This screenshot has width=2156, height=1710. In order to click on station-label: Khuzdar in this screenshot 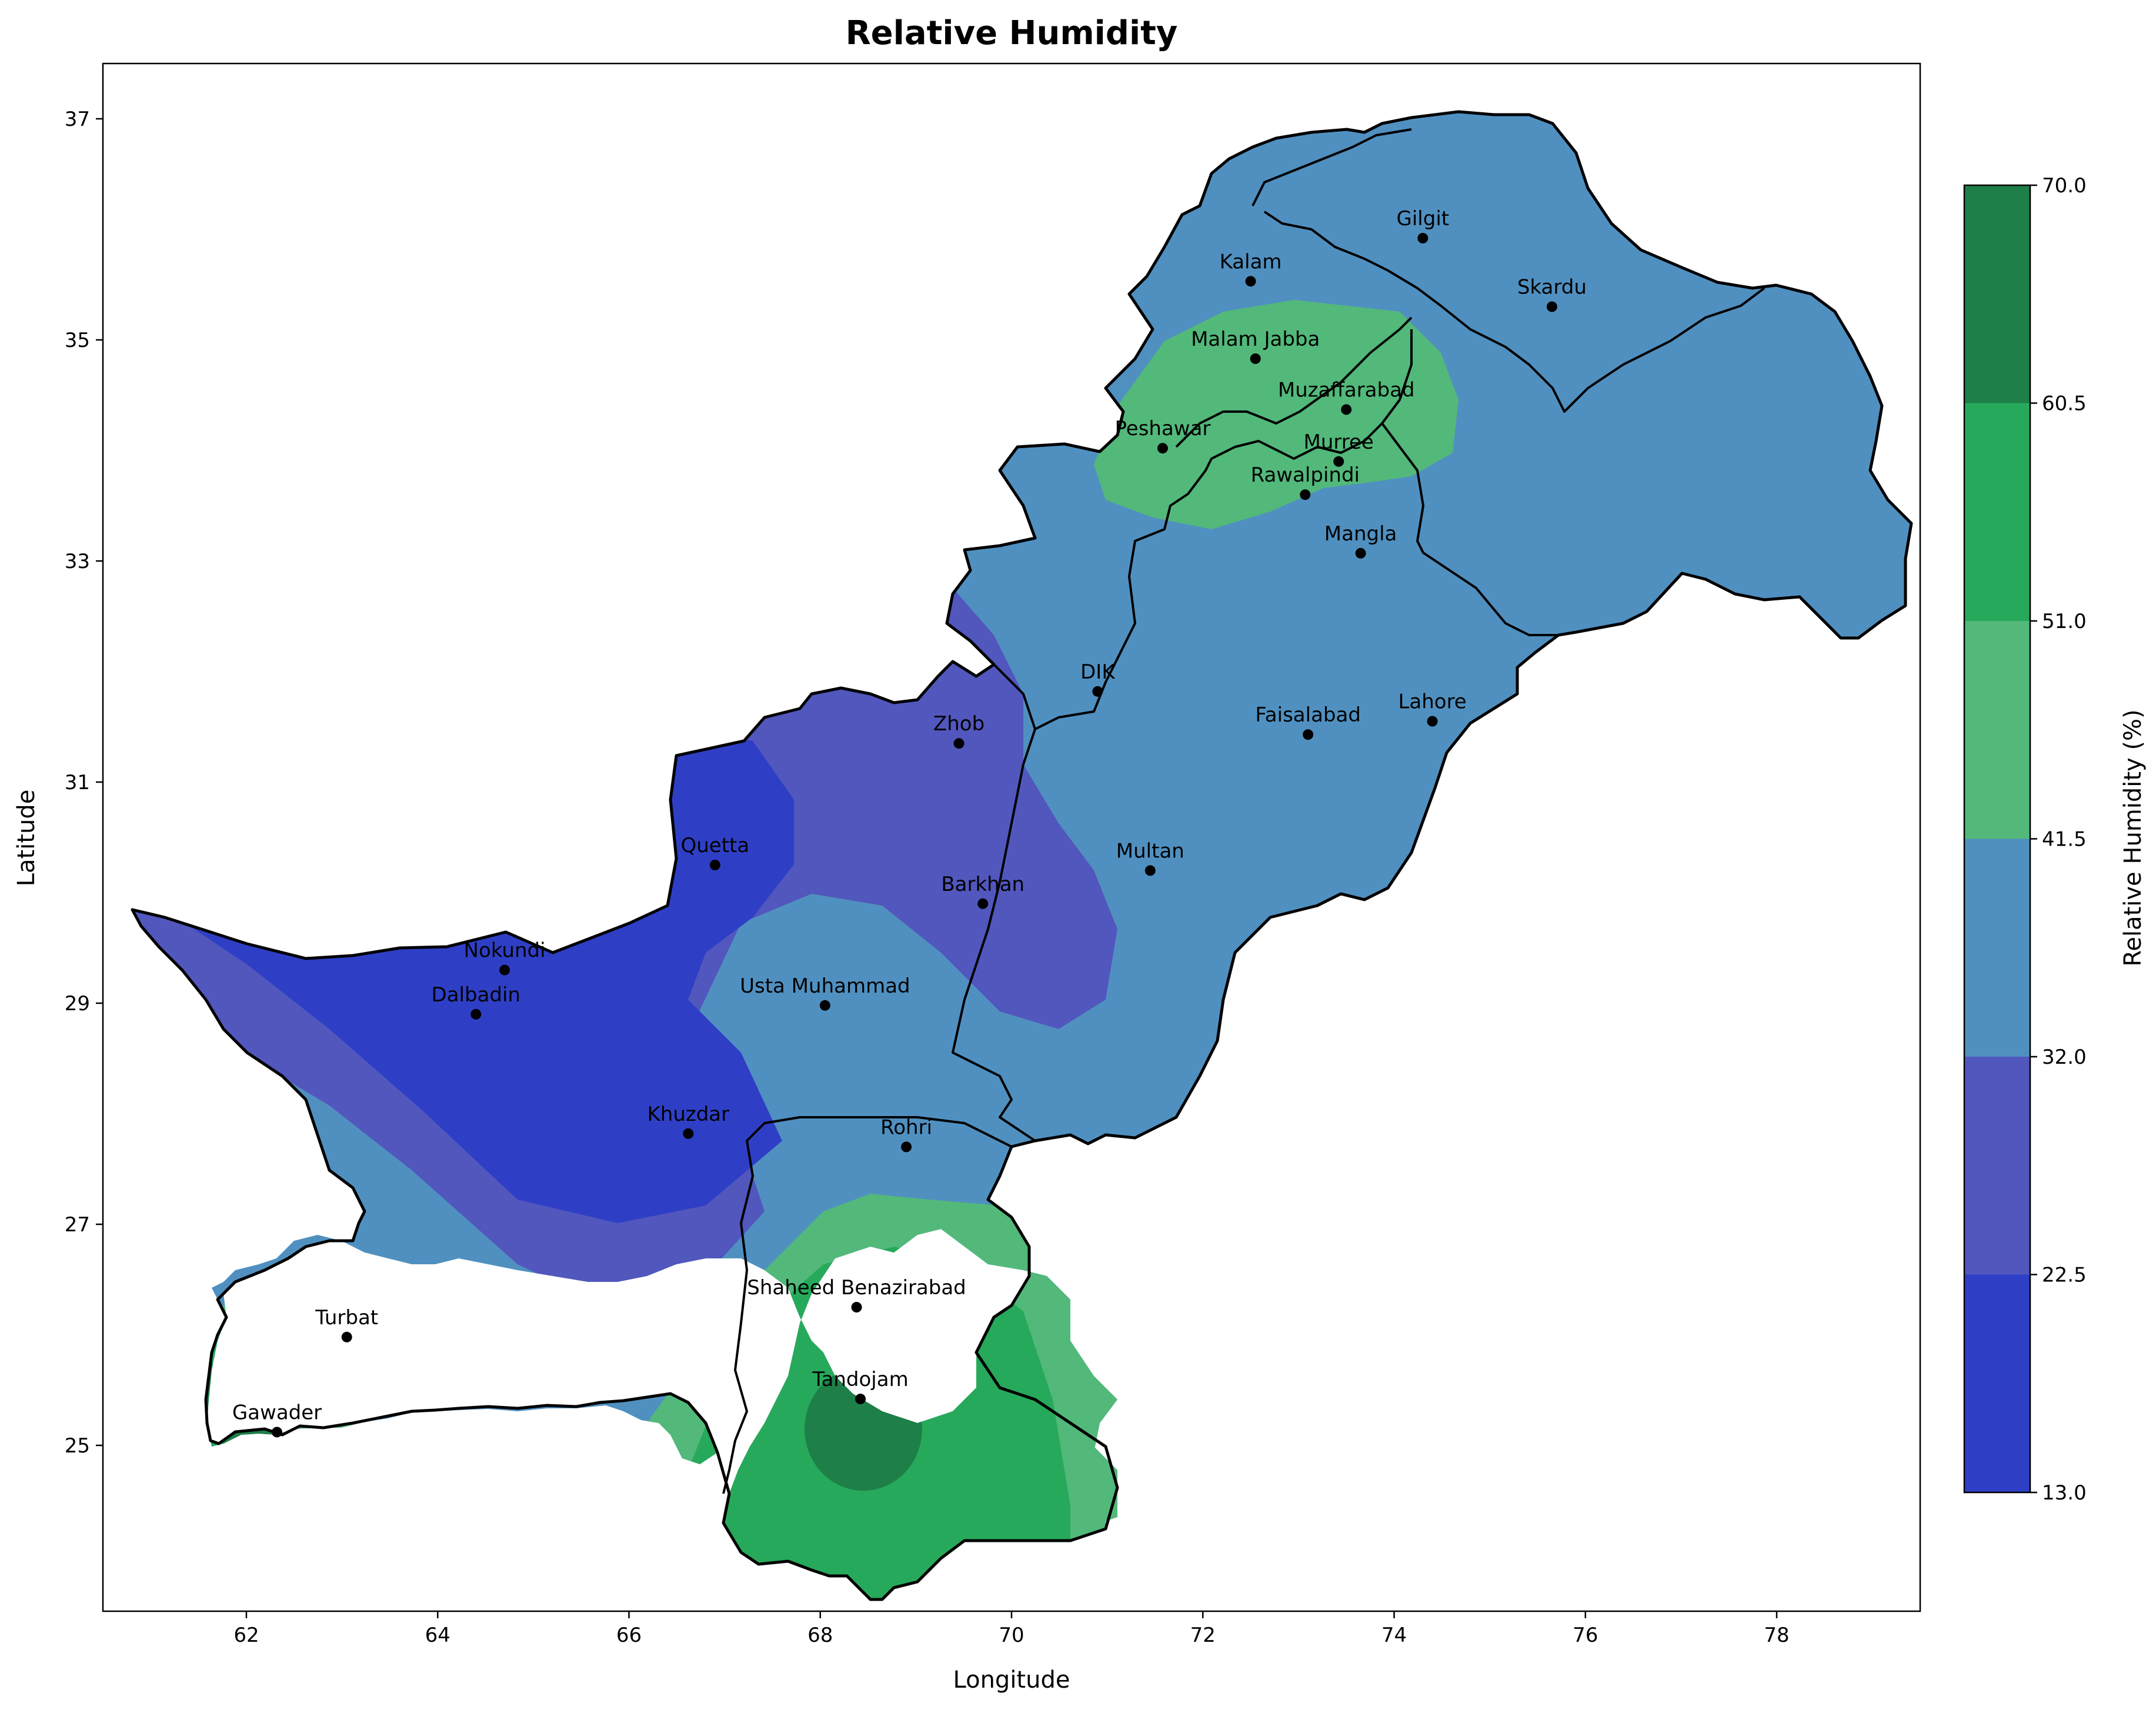, I will do `click(688, 1114)`.